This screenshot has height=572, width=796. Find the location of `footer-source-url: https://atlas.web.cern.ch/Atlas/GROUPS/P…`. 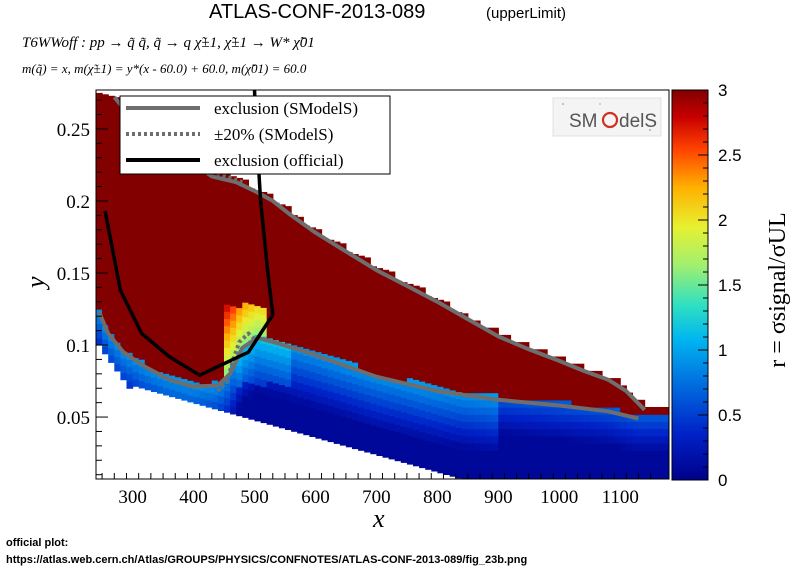

footer-source-url: https://atlas.web.cern.ch/Atlas/GROUPS/P… is located at coordinates (267, 560).